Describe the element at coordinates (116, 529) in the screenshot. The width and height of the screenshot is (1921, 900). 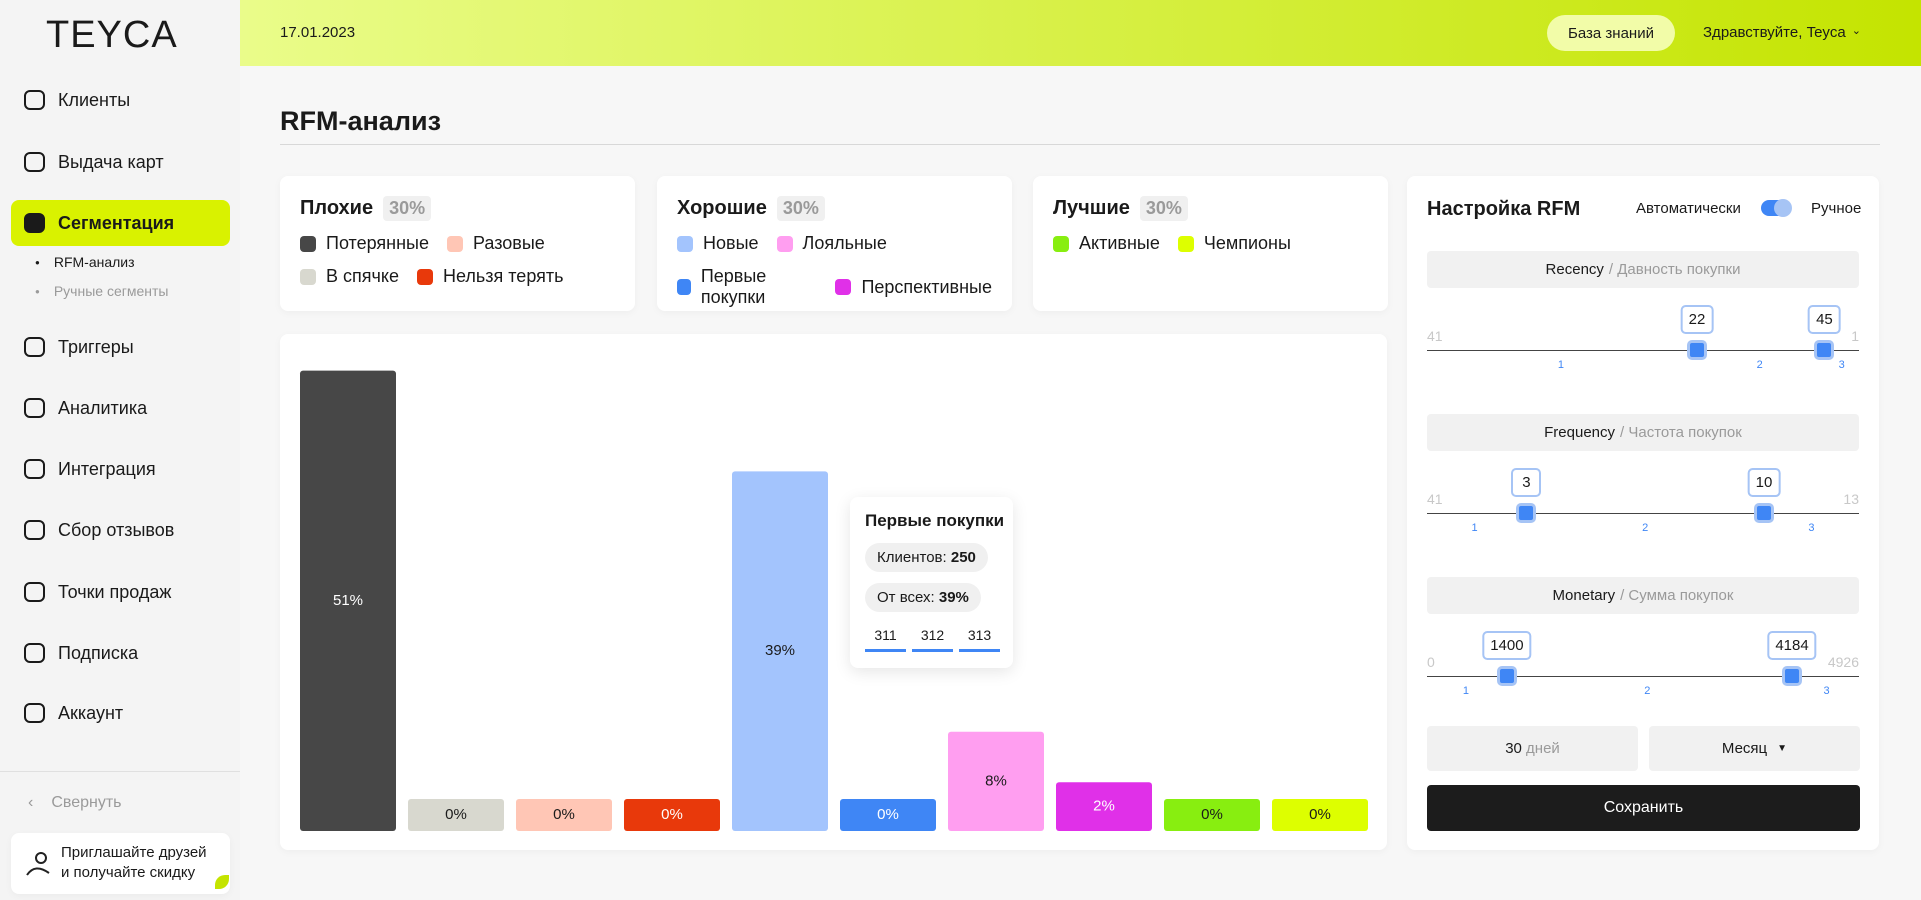
I see `menu-label: Сбор отзывов` at that location.